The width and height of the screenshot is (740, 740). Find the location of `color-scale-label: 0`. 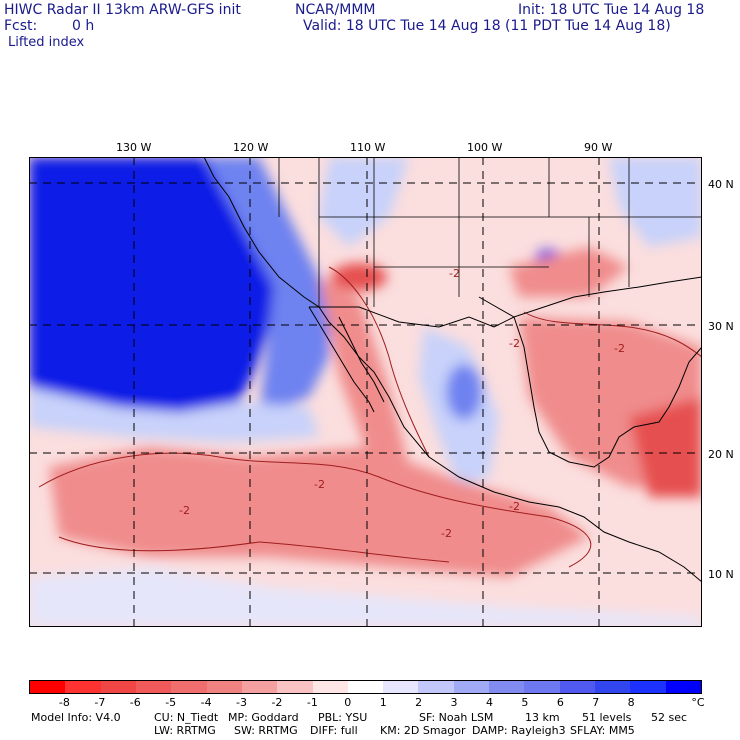

color-scale-label: 0 is located at coordinates (348, 702).